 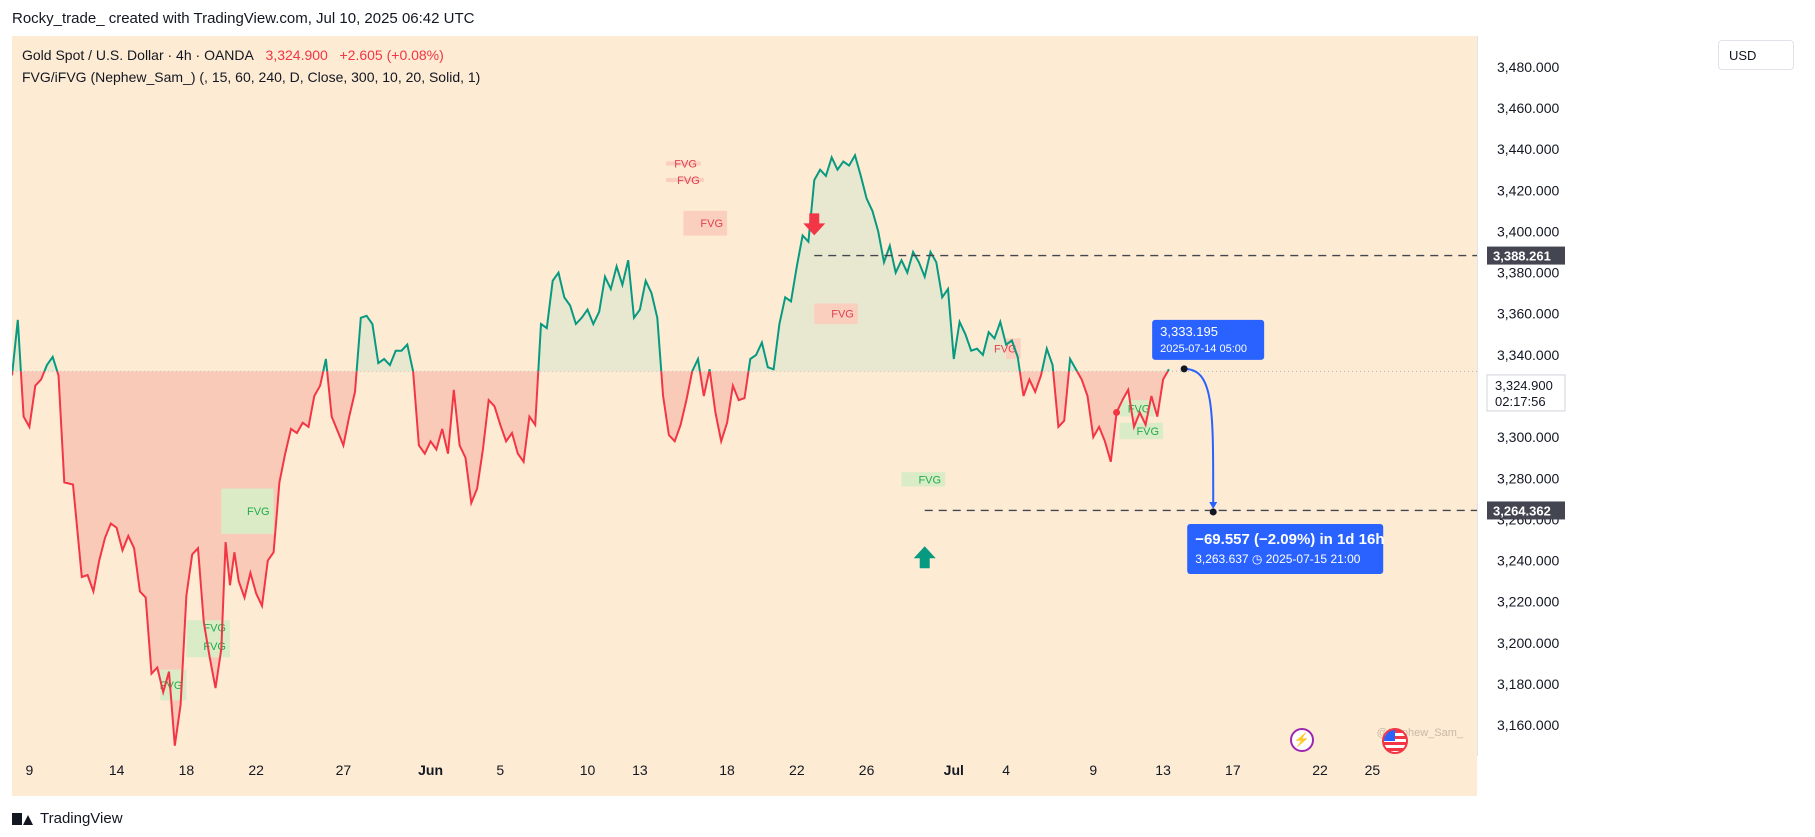 What do you see at coordinates (1302, 740) in the screenshot?
I see `lightning-event-icon: ⚡` at bounding box center [1302, 740].